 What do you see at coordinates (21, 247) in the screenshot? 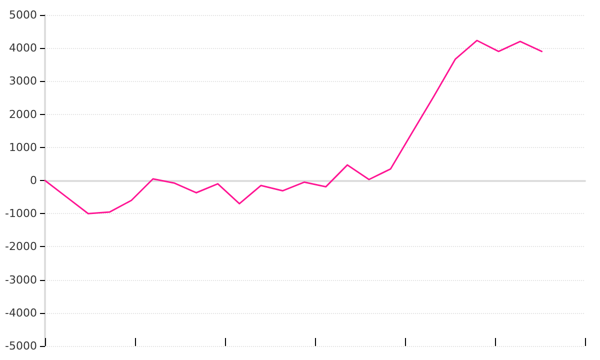
I see `y-tick-label: -2000` at bounding box center [21, 247].